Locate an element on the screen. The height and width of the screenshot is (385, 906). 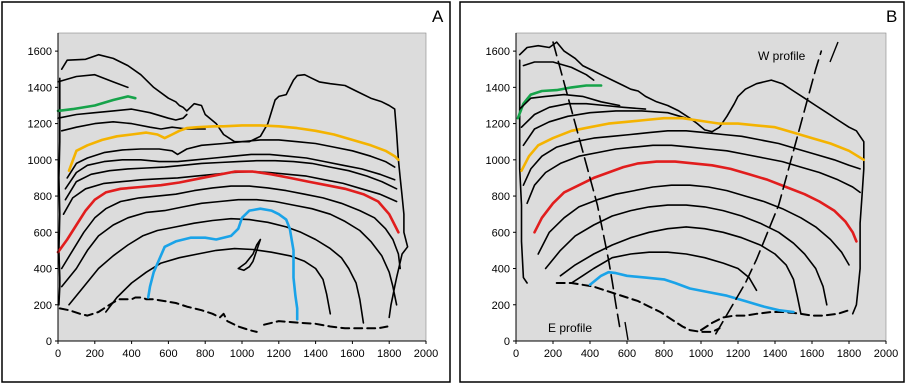
panel-b-y-tick-label-3: 600 is located at coordinates (501, 233).